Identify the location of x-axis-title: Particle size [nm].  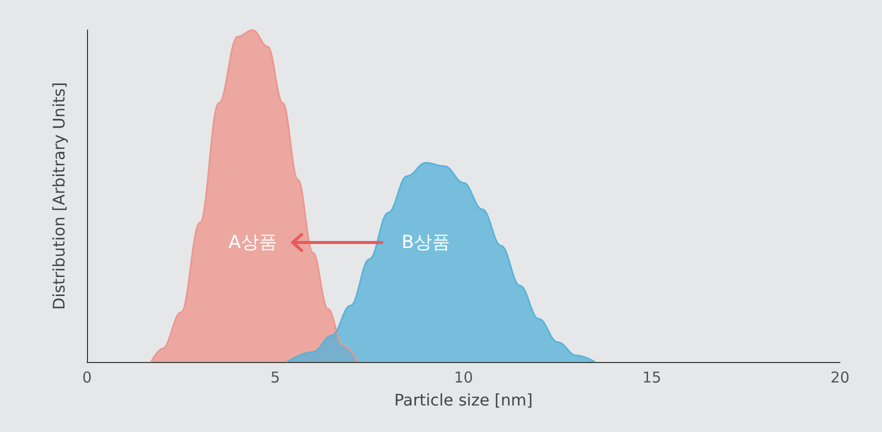
(463, 400).